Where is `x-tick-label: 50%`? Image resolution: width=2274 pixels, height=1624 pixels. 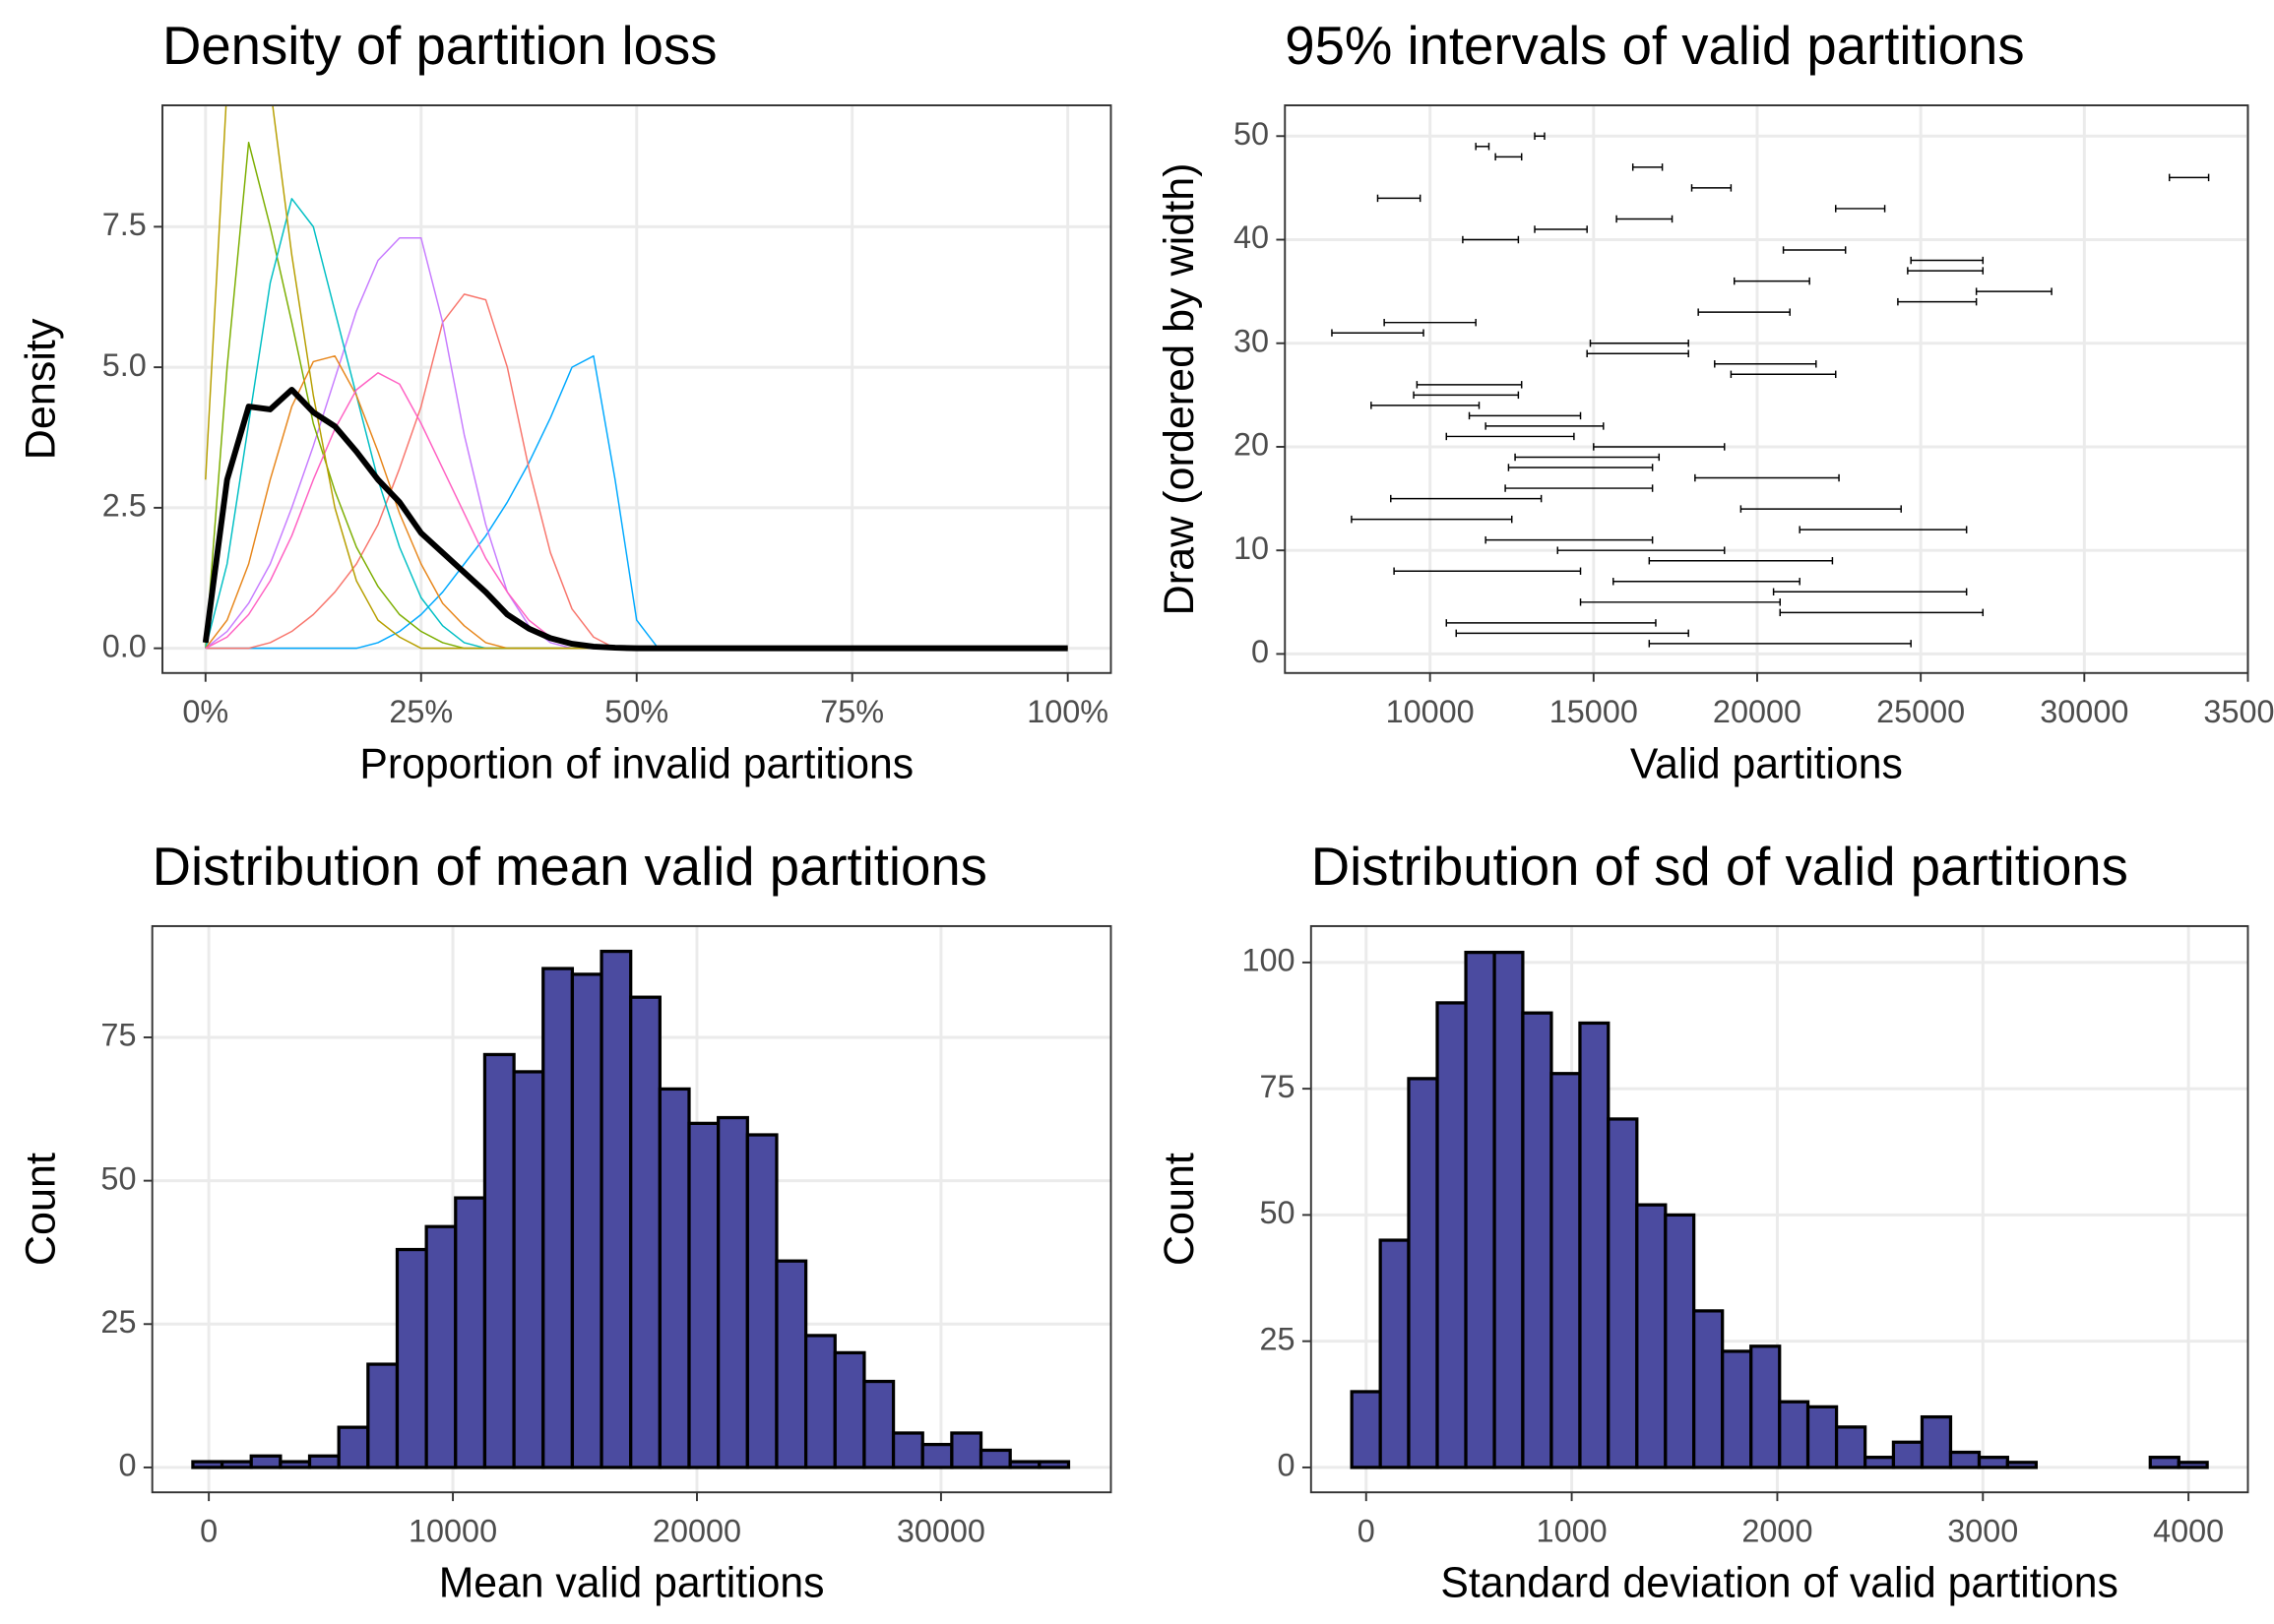
x-tick-label: 50% is located at coordinates (636, 711).